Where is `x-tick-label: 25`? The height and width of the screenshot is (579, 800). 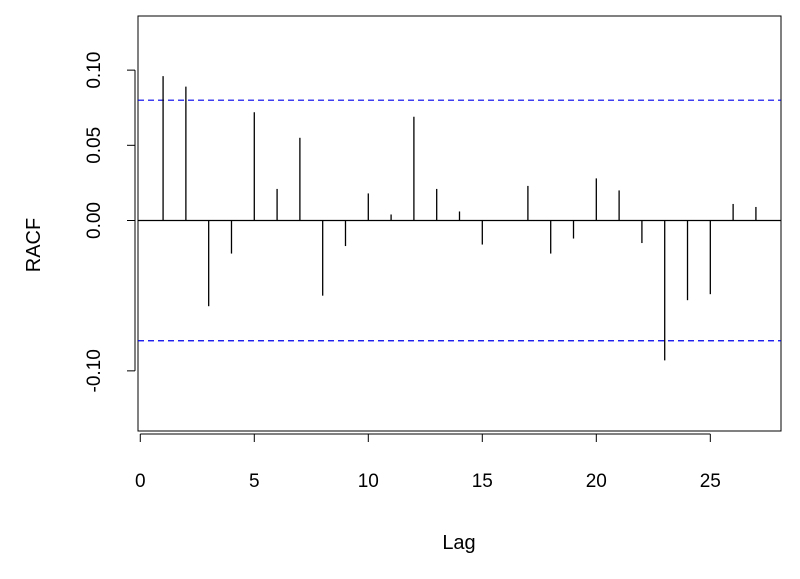
x-tick-label: 25 is located at coordinates (710, 481).